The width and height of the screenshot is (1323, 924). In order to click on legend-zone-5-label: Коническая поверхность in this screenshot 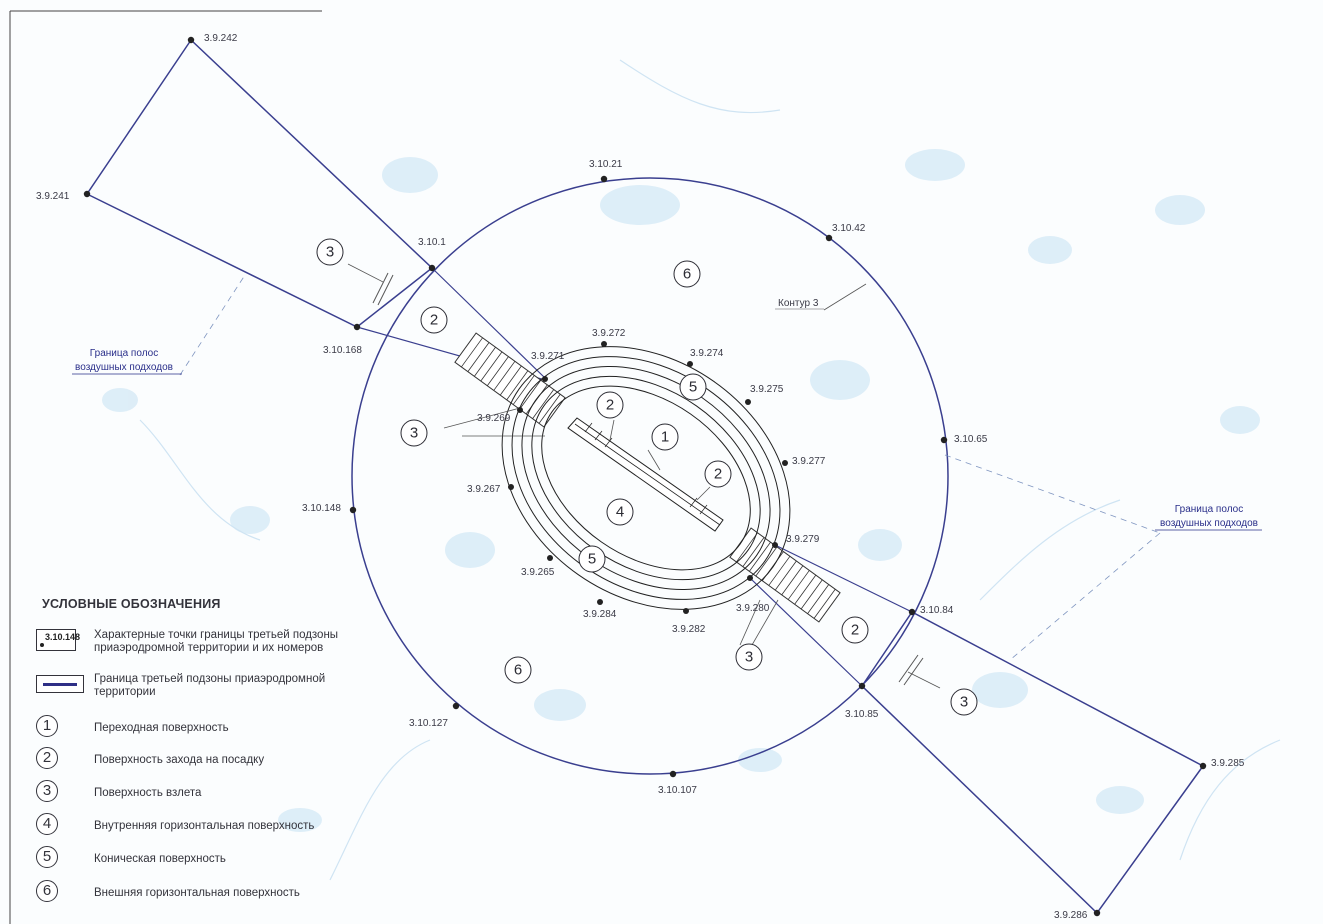, I will do `click(160, 859)`.